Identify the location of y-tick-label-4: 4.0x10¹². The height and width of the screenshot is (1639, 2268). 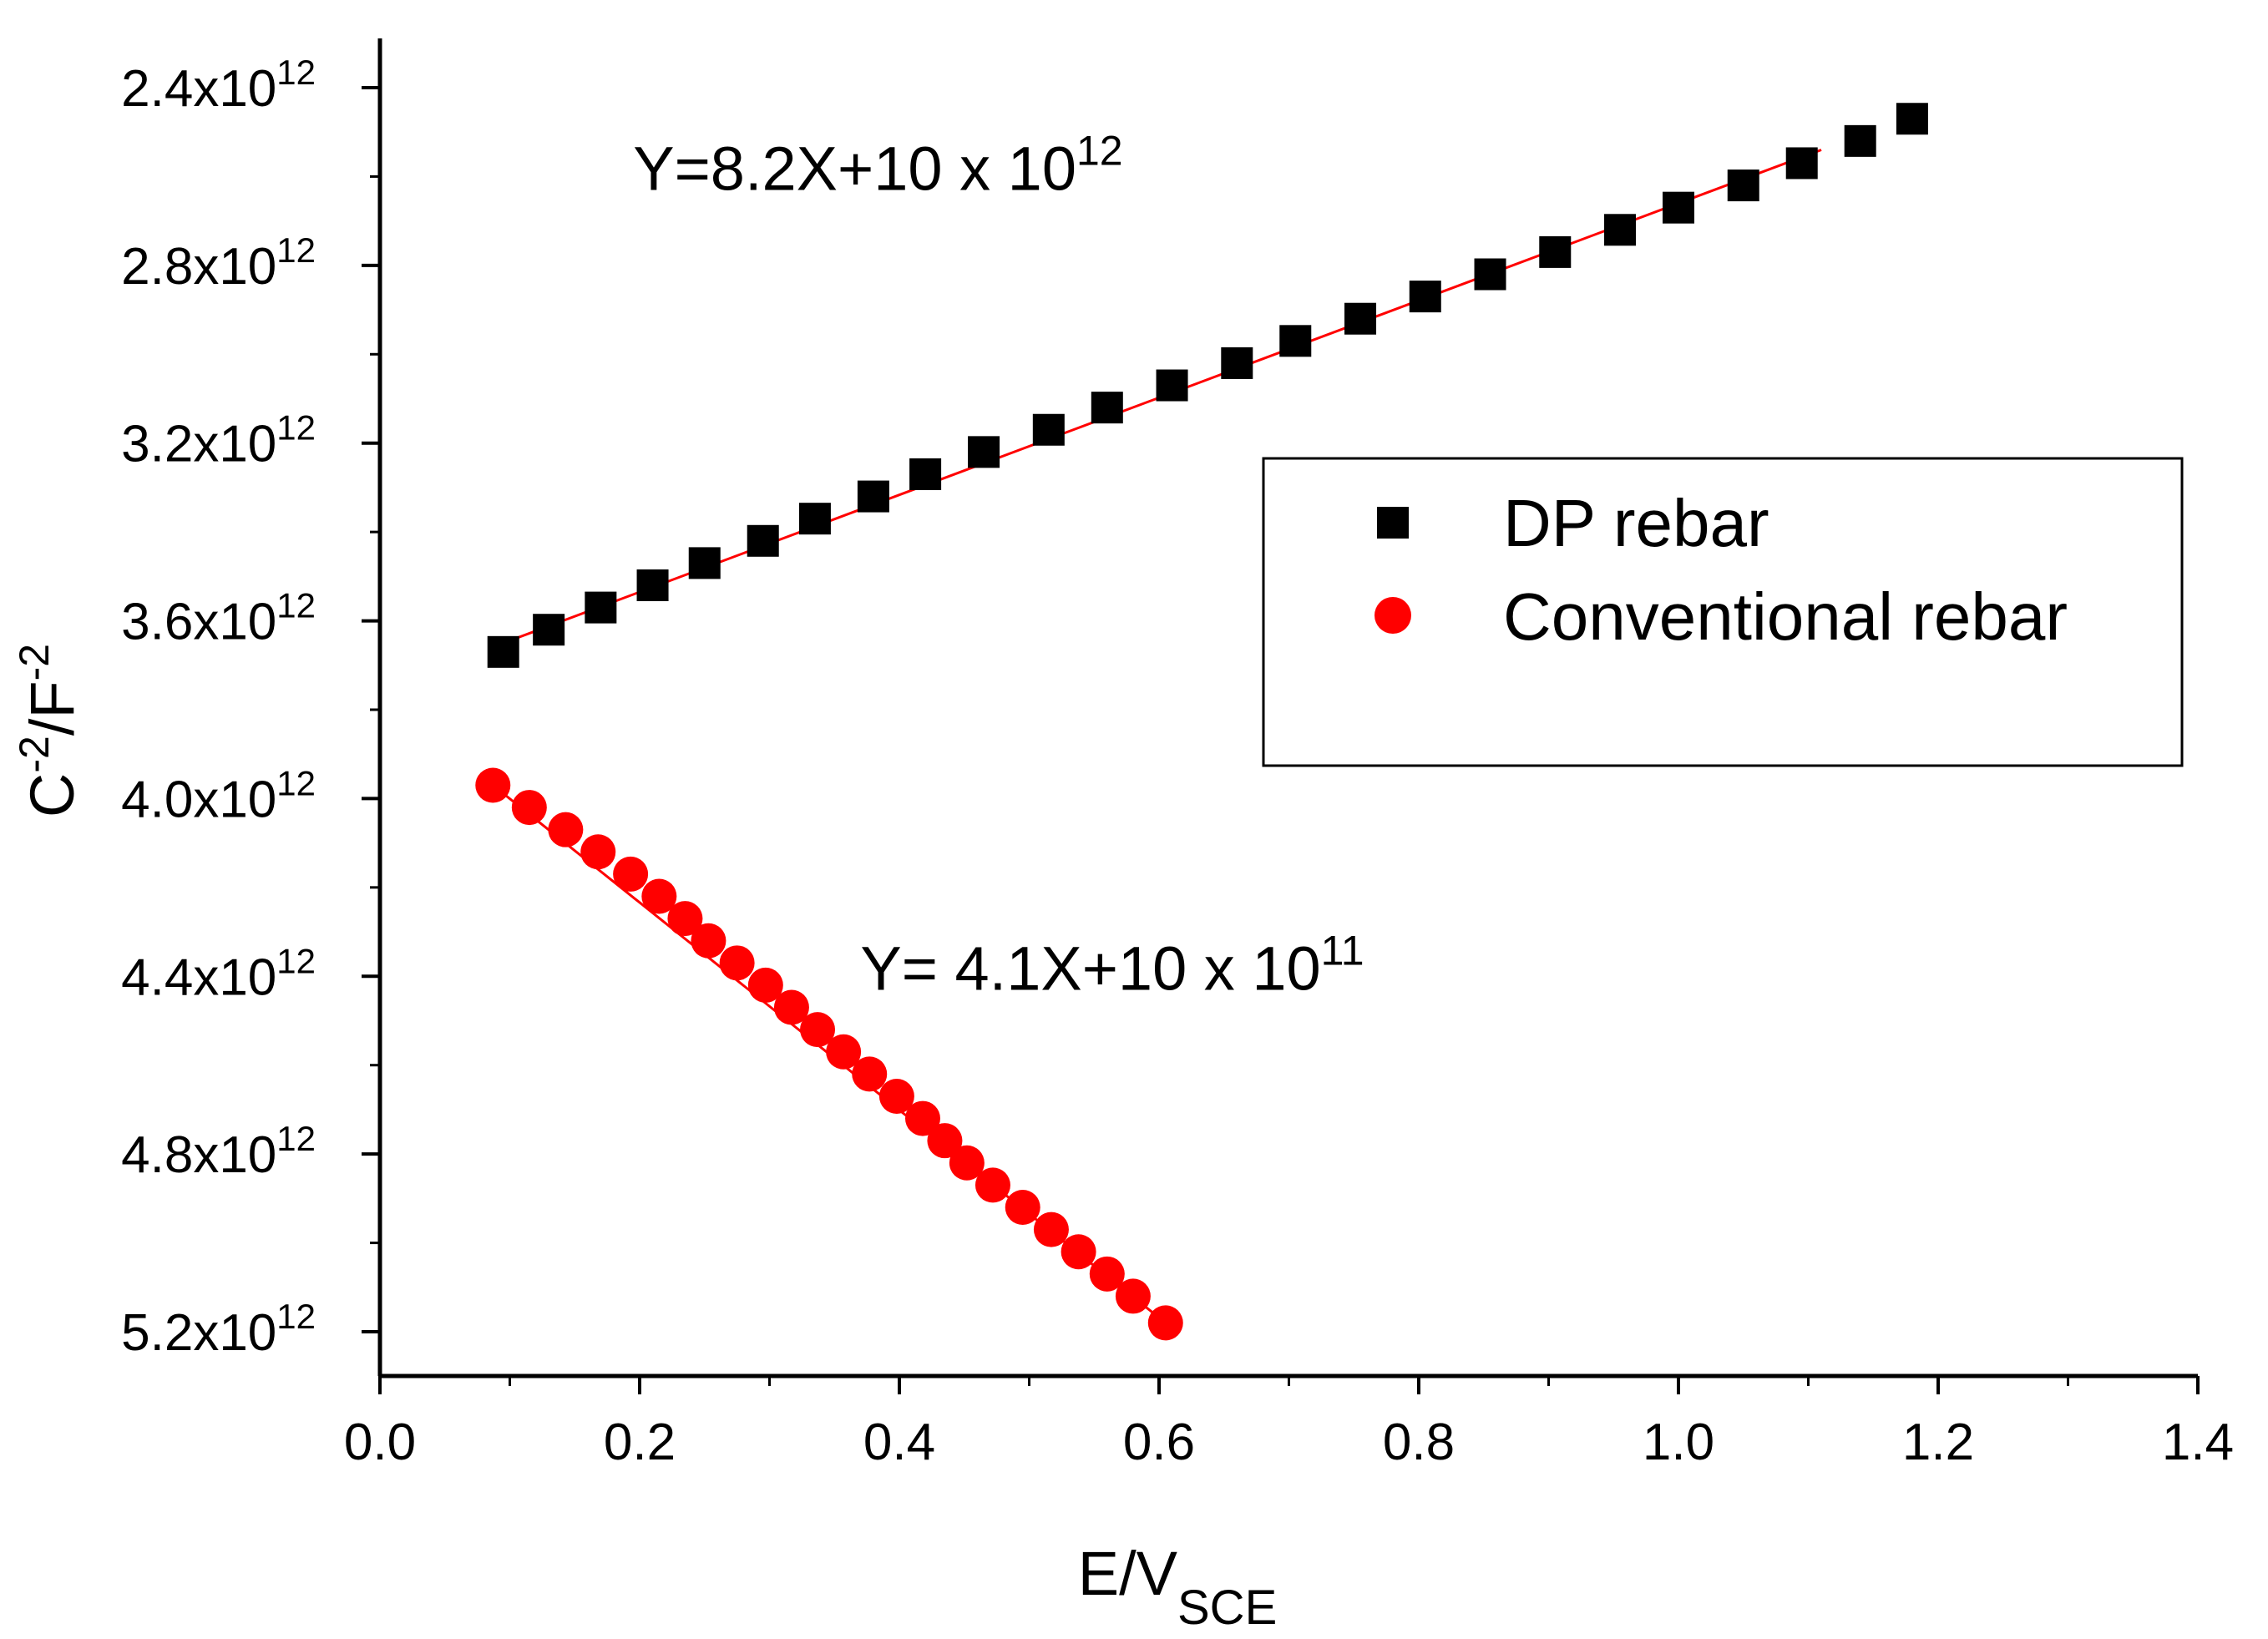
(219, 796).